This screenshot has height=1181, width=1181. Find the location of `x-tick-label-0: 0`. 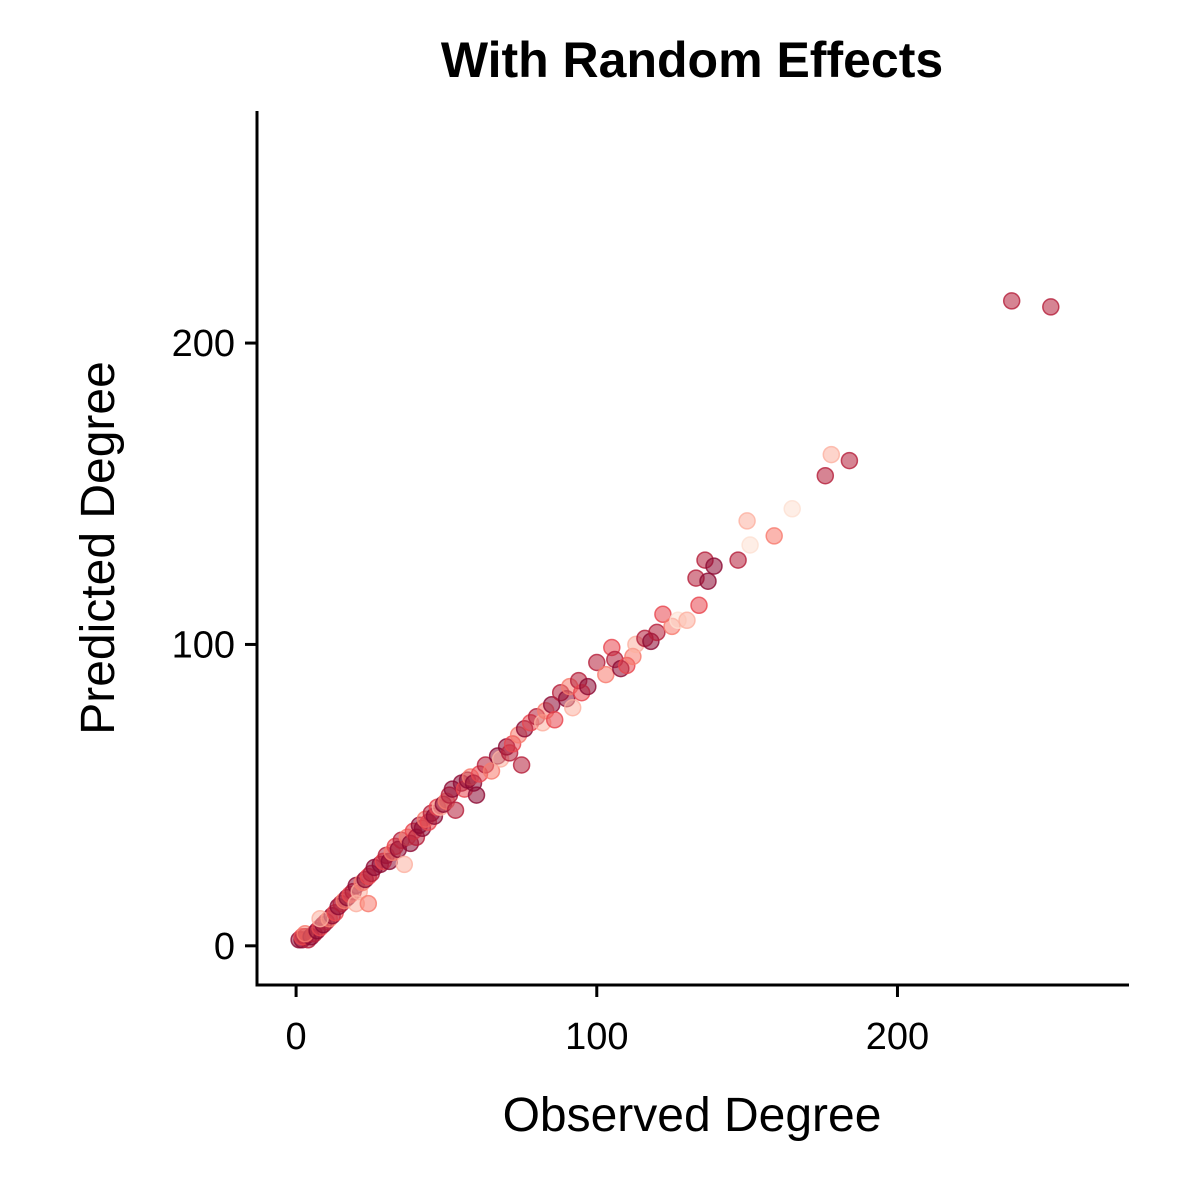

x-tick-label-0: 0 is located at coordinates (296, 1037).